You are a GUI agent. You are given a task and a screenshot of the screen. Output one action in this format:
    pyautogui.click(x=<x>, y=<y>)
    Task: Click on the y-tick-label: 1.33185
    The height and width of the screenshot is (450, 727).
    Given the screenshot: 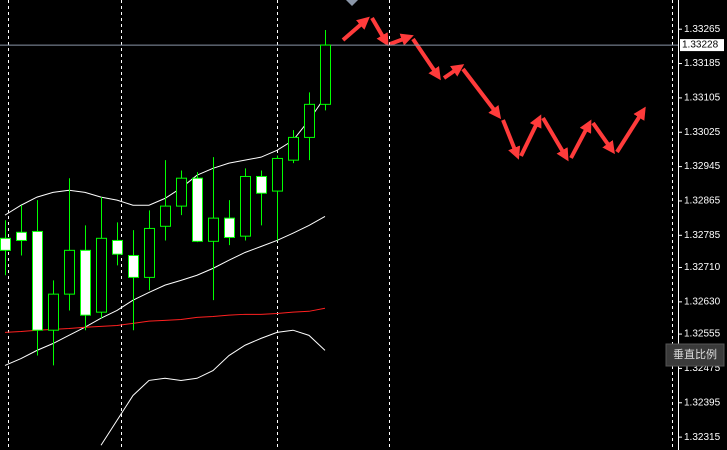 What is the action you would take?
    pyautogui.click(x=702, y=63)
    